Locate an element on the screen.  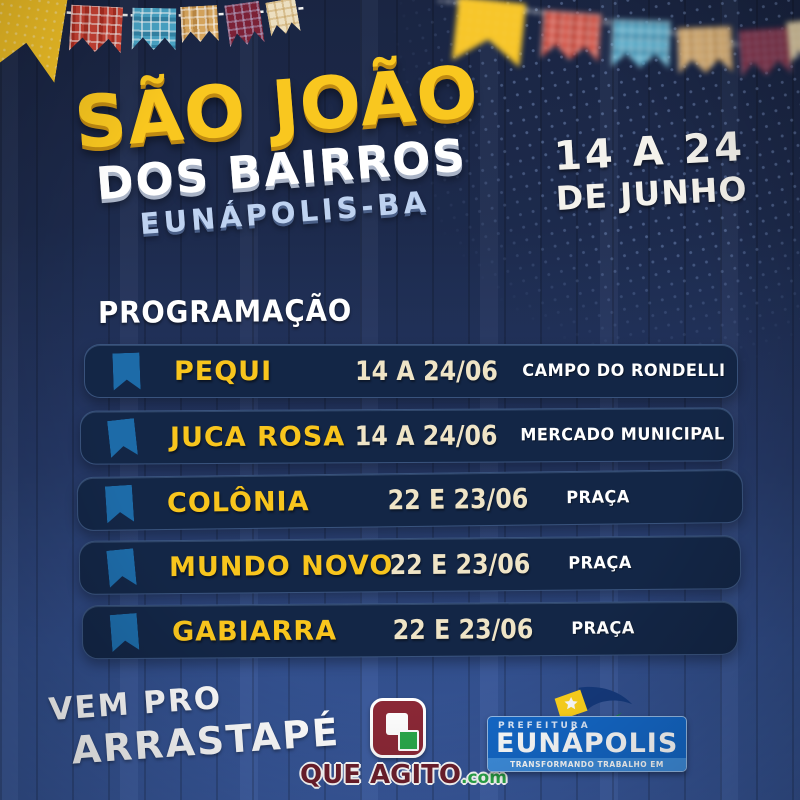
neighborhood-name: MUNDO NOVO is located at coordinates (281, 566).